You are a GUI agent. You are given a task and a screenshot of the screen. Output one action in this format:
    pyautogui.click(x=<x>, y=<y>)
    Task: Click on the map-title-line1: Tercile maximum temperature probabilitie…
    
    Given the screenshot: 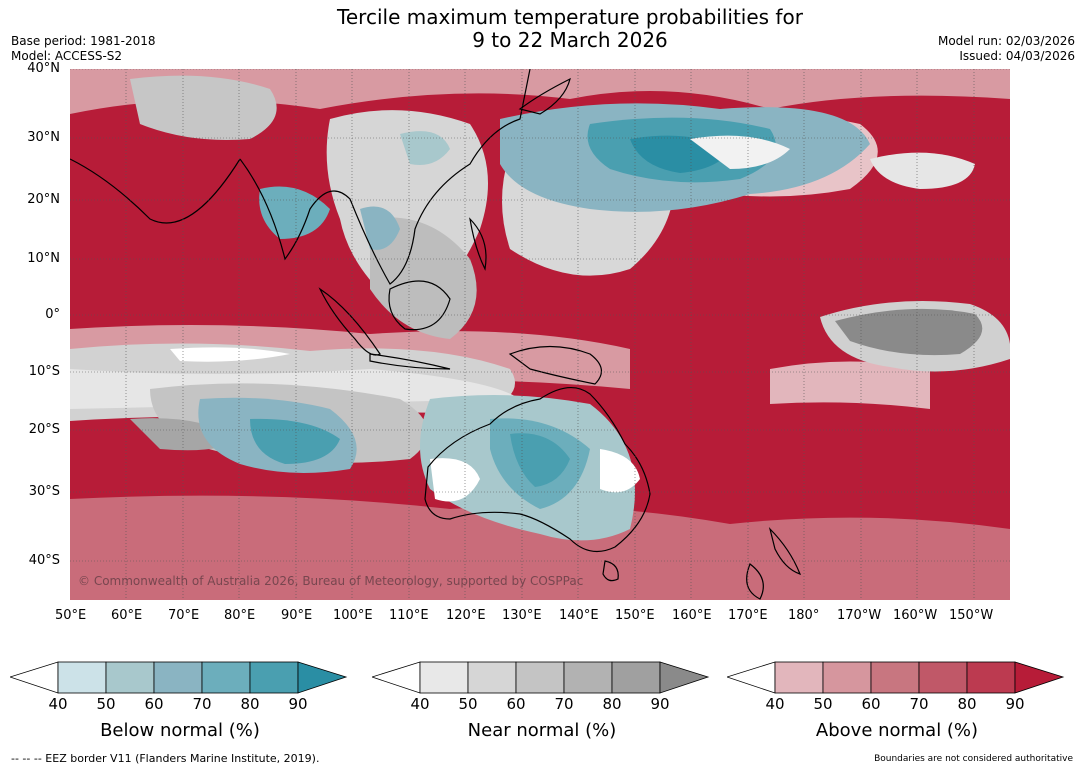 What is the action you would take?
    pyautogui.click(x=570, y=17)
    